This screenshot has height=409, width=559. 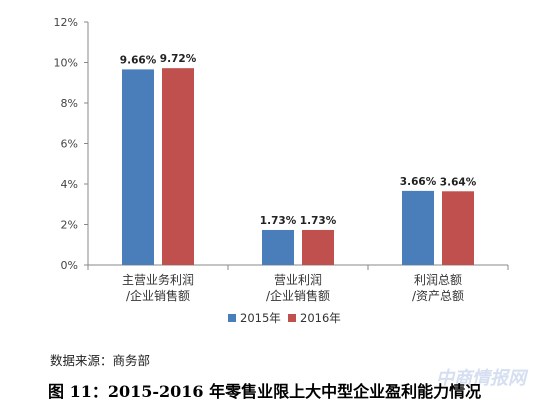 What do you see at coordinates (458, 182) in the screenshot?
I see `data-label: 3.64%` at bounding box center [458, 182].